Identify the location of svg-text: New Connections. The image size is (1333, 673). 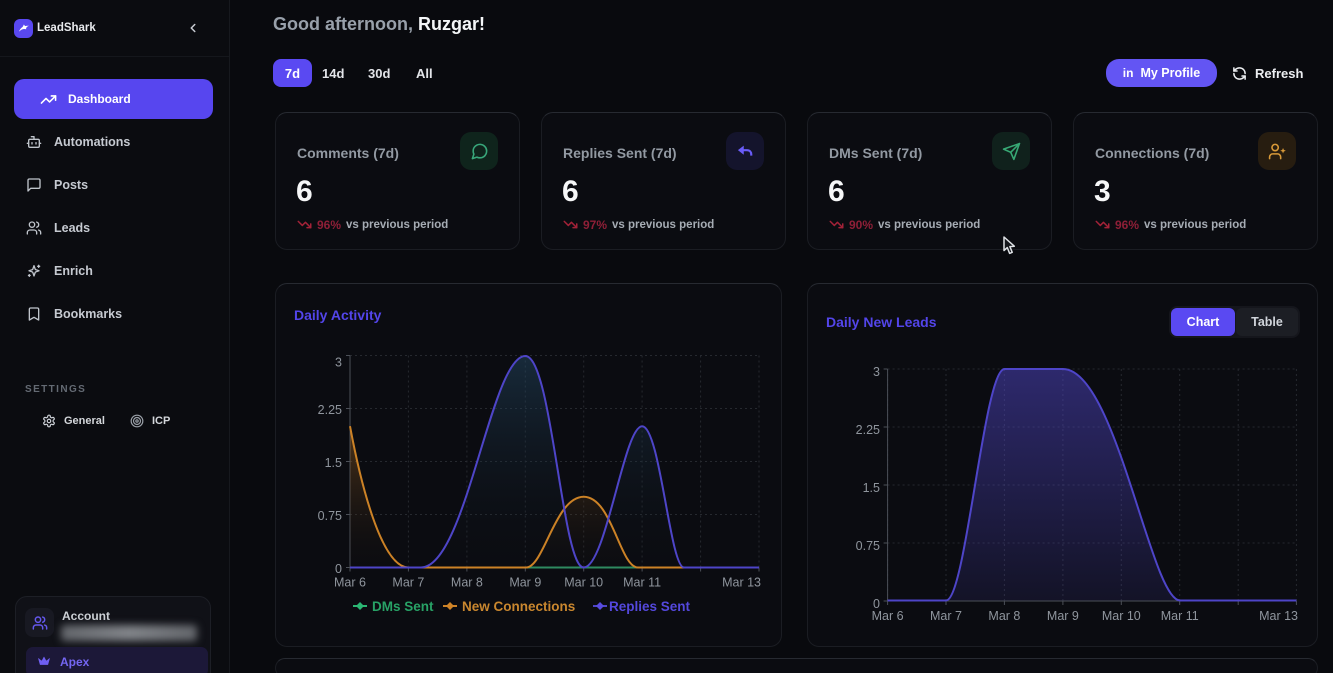
(518, 606).